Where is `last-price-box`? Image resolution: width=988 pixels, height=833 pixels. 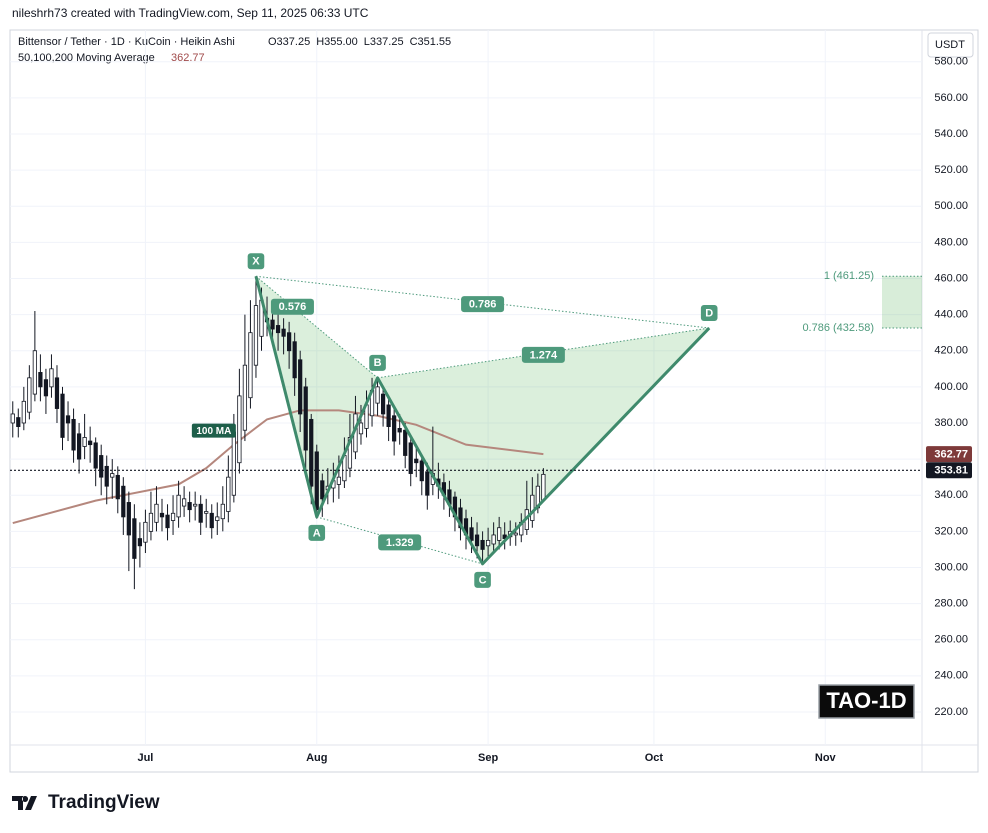
last-price-box is located at coordinates (949, 470).